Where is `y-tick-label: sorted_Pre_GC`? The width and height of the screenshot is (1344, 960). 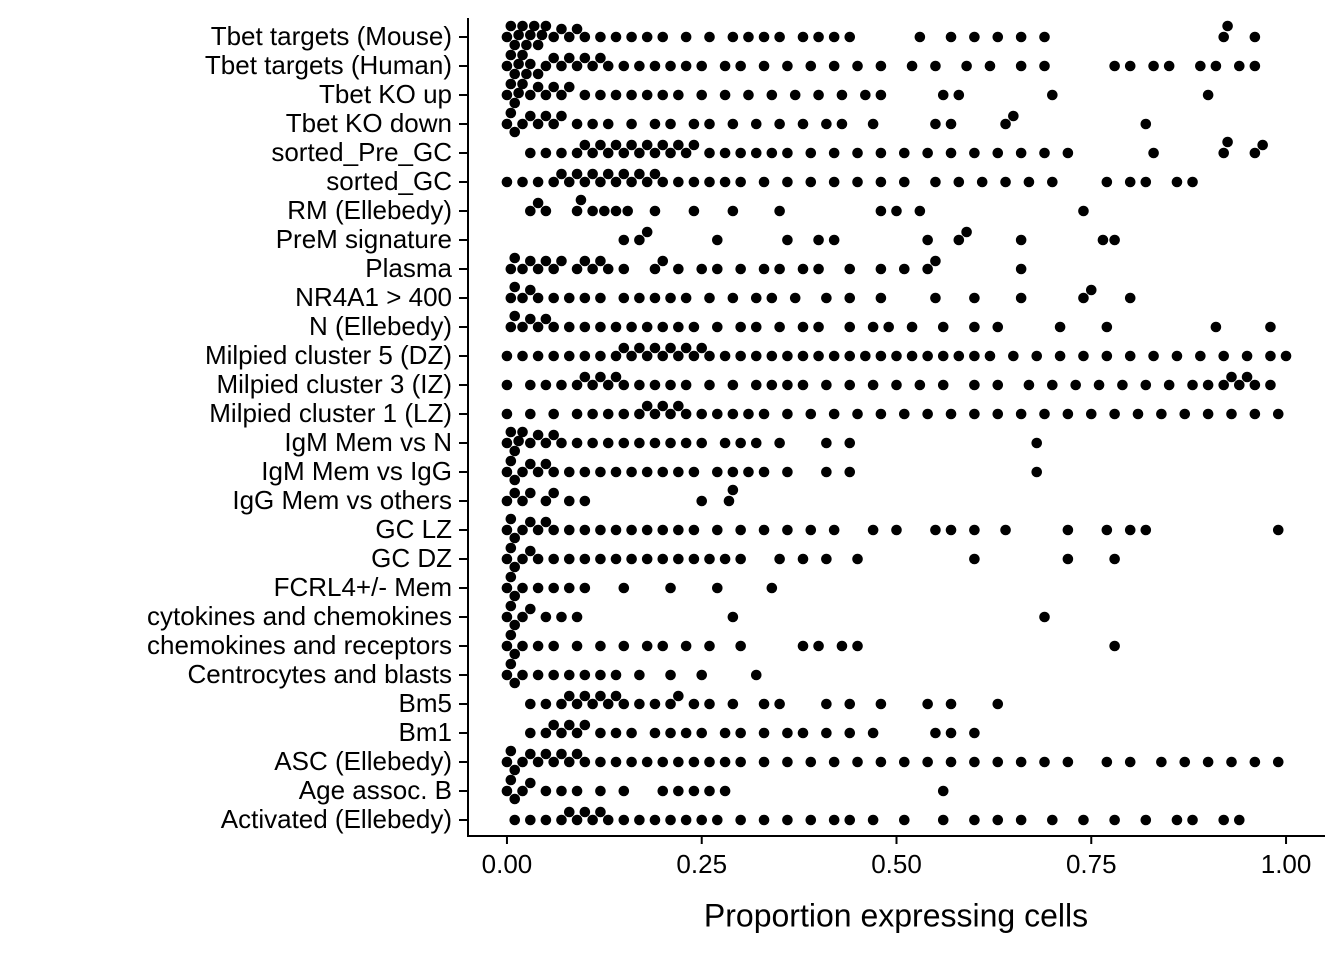 y-tick-label: sorted_Pre_GC is located at coordinates (361, 152).